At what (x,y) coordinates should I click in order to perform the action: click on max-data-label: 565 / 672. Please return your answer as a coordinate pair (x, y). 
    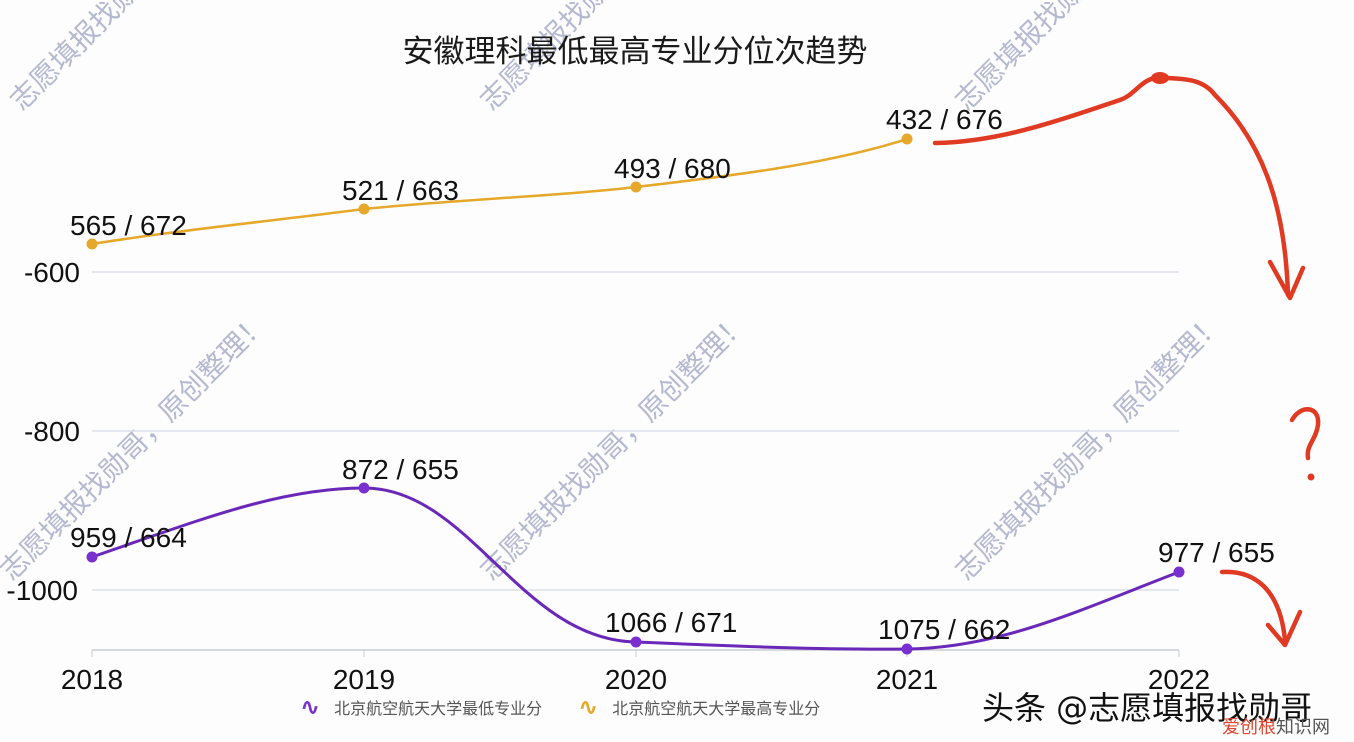
    Looking at the image, I should click on (128, 225).